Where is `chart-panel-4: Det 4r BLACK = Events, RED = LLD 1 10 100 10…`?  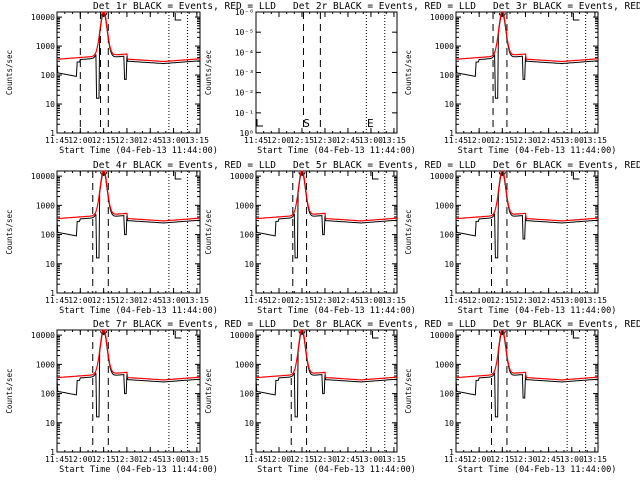
chart-panel-4: Det 4r BLACK = Events, RED = LLD 1 10 100 10… is located at coordinates (140, 238).